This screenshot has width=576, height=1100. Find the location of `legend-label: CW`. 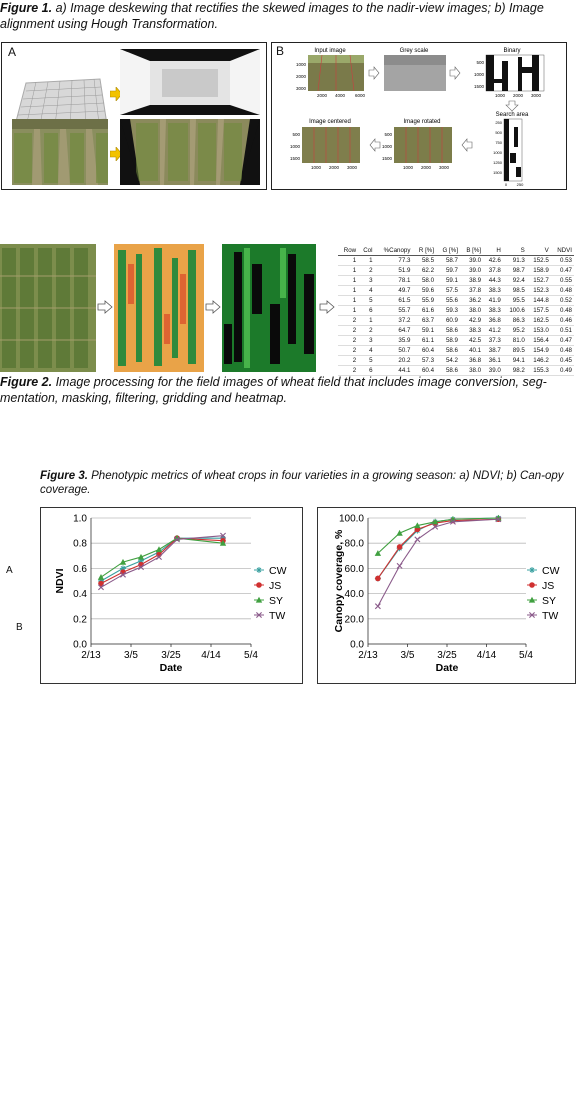

legend-label: CW is located at coordinates (278, 571).